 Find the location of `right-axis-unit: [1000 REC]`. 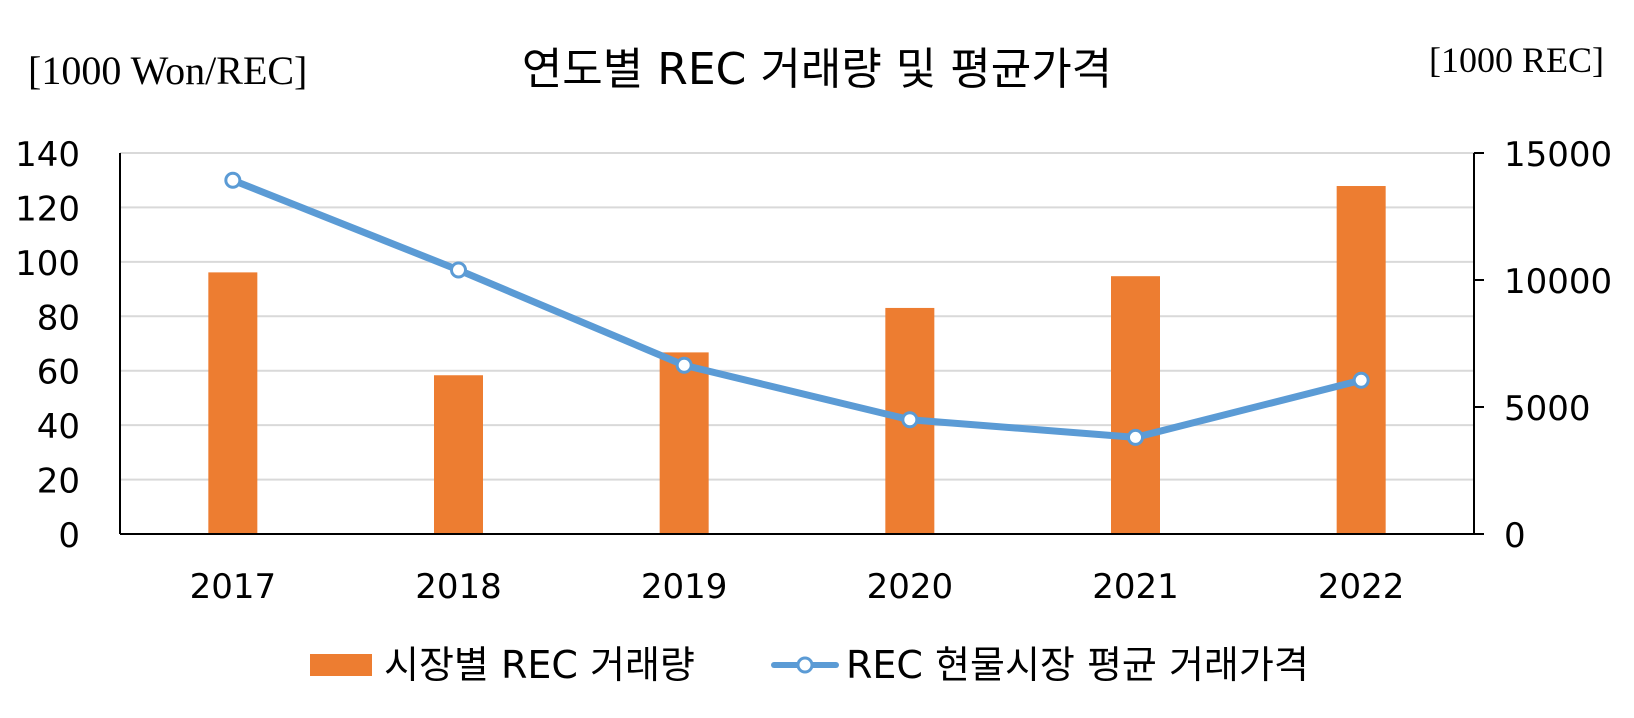

right-axis-unit: [1000 REC] is located at coordinates (1516, 60).